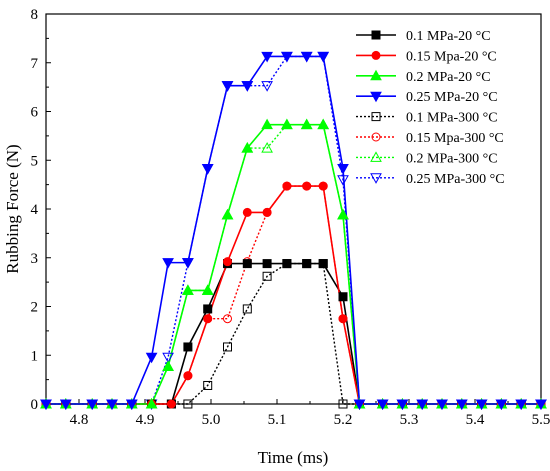  Describe the element at coordinates (293, 457) in the screenshot. I see `x-axis-title: Time (ms)` at that location.